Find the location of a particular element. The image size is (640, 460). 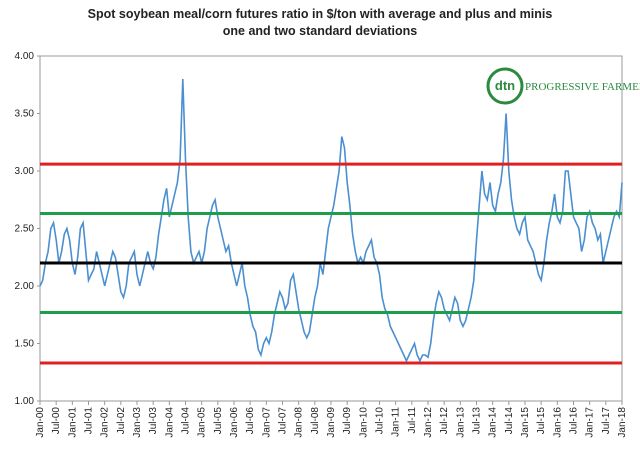

x-tick-label: Jul-06 is located at coordinates (250, 421).